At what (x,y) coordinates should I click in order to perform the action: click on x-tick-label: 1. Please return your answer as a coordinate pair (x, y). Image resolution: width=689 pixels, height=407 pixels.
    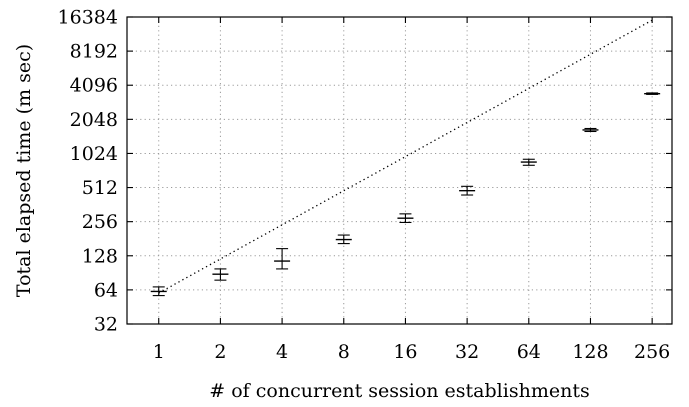
    Looking at the image, I should click on (159, 352).